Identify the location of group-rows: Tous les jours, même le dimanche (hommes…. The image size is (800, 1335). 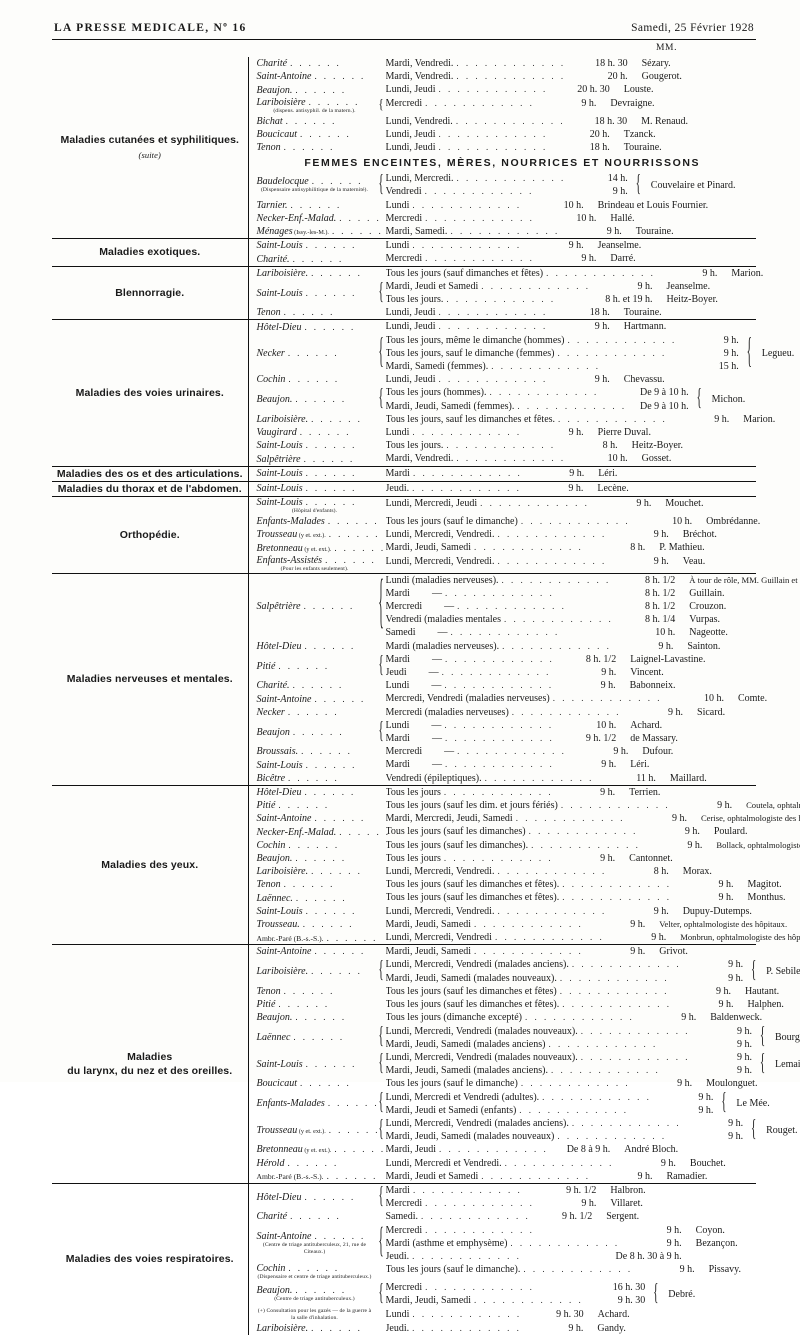
(593, 354).